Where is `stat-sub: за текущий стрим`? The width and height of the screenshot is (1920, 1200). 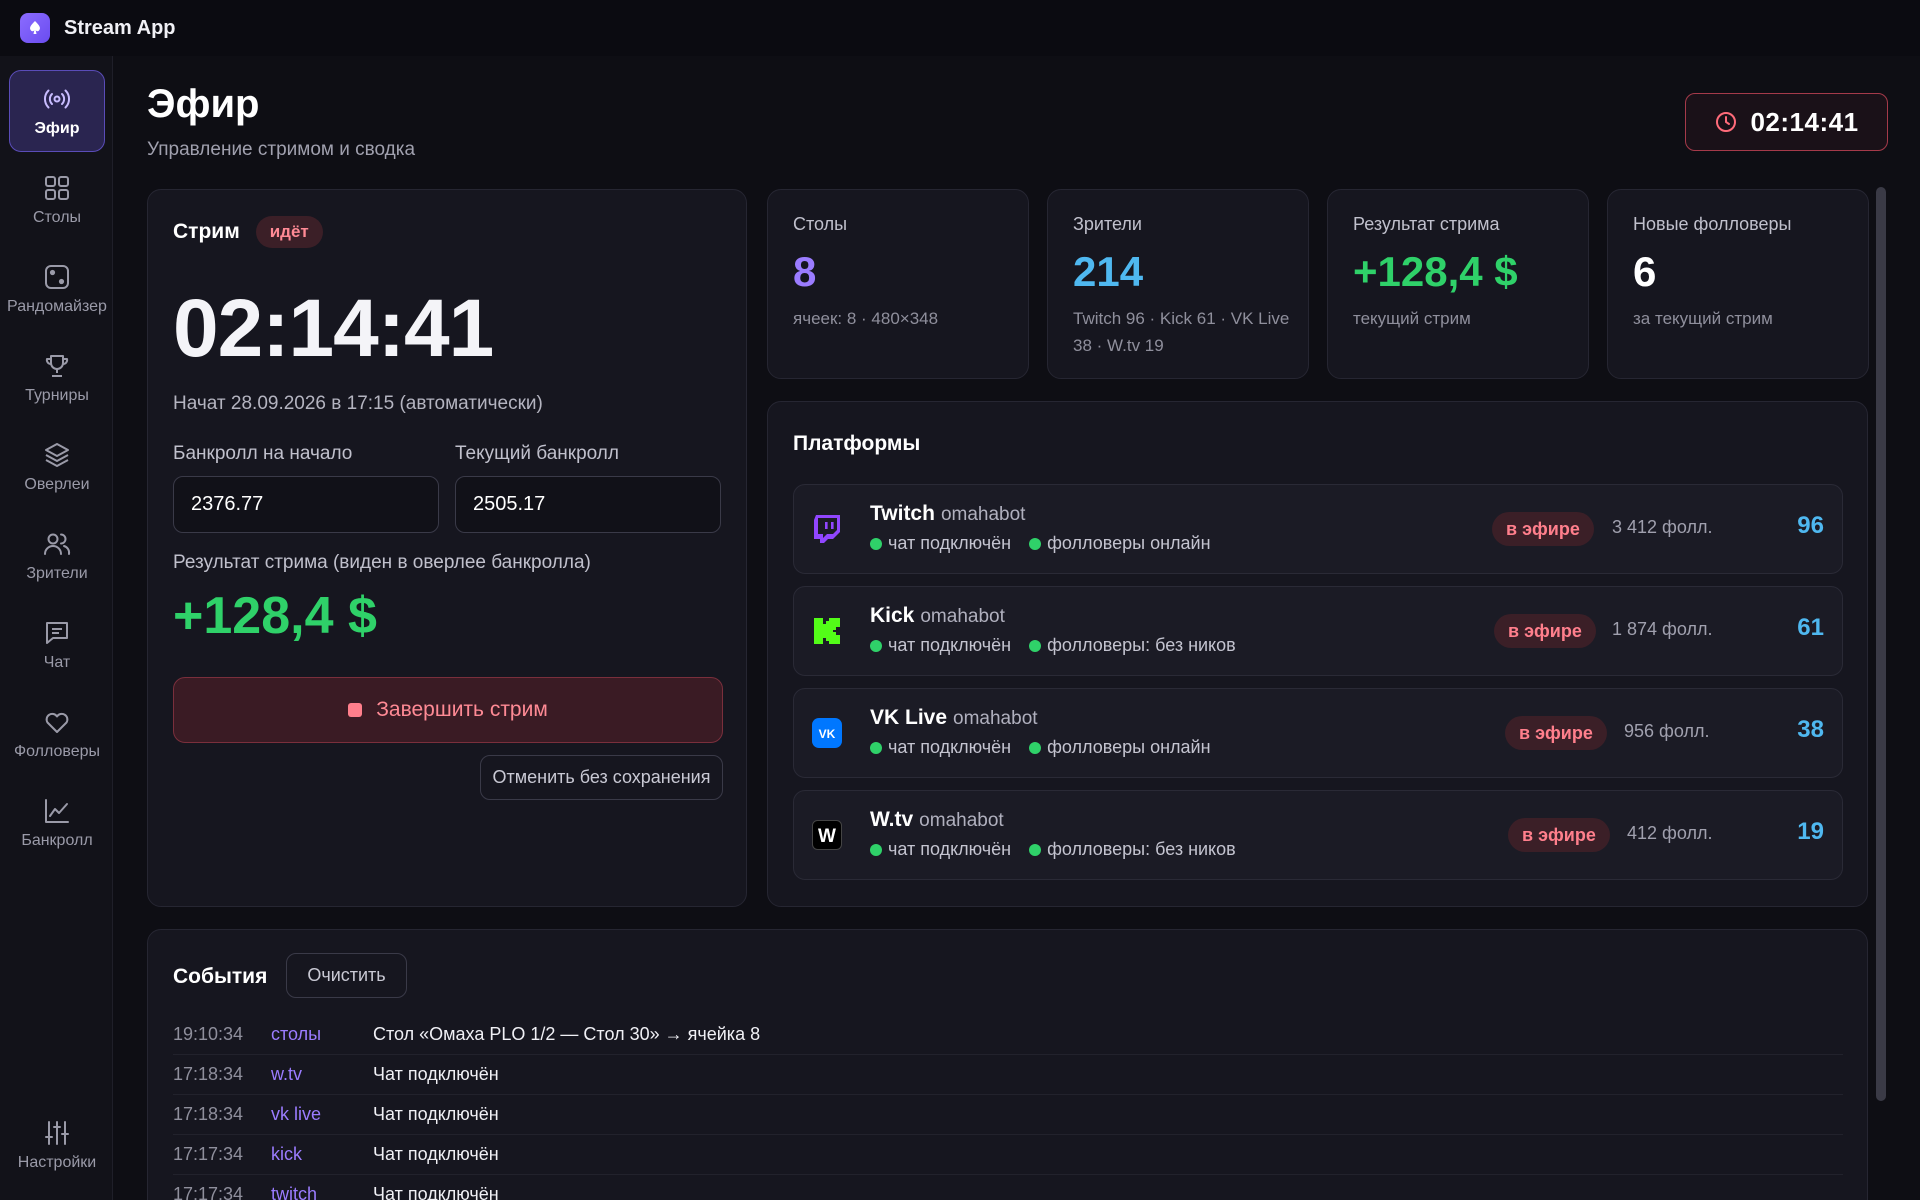
stat-sub: за текущий стрим is located at coordinates (1703, 318).